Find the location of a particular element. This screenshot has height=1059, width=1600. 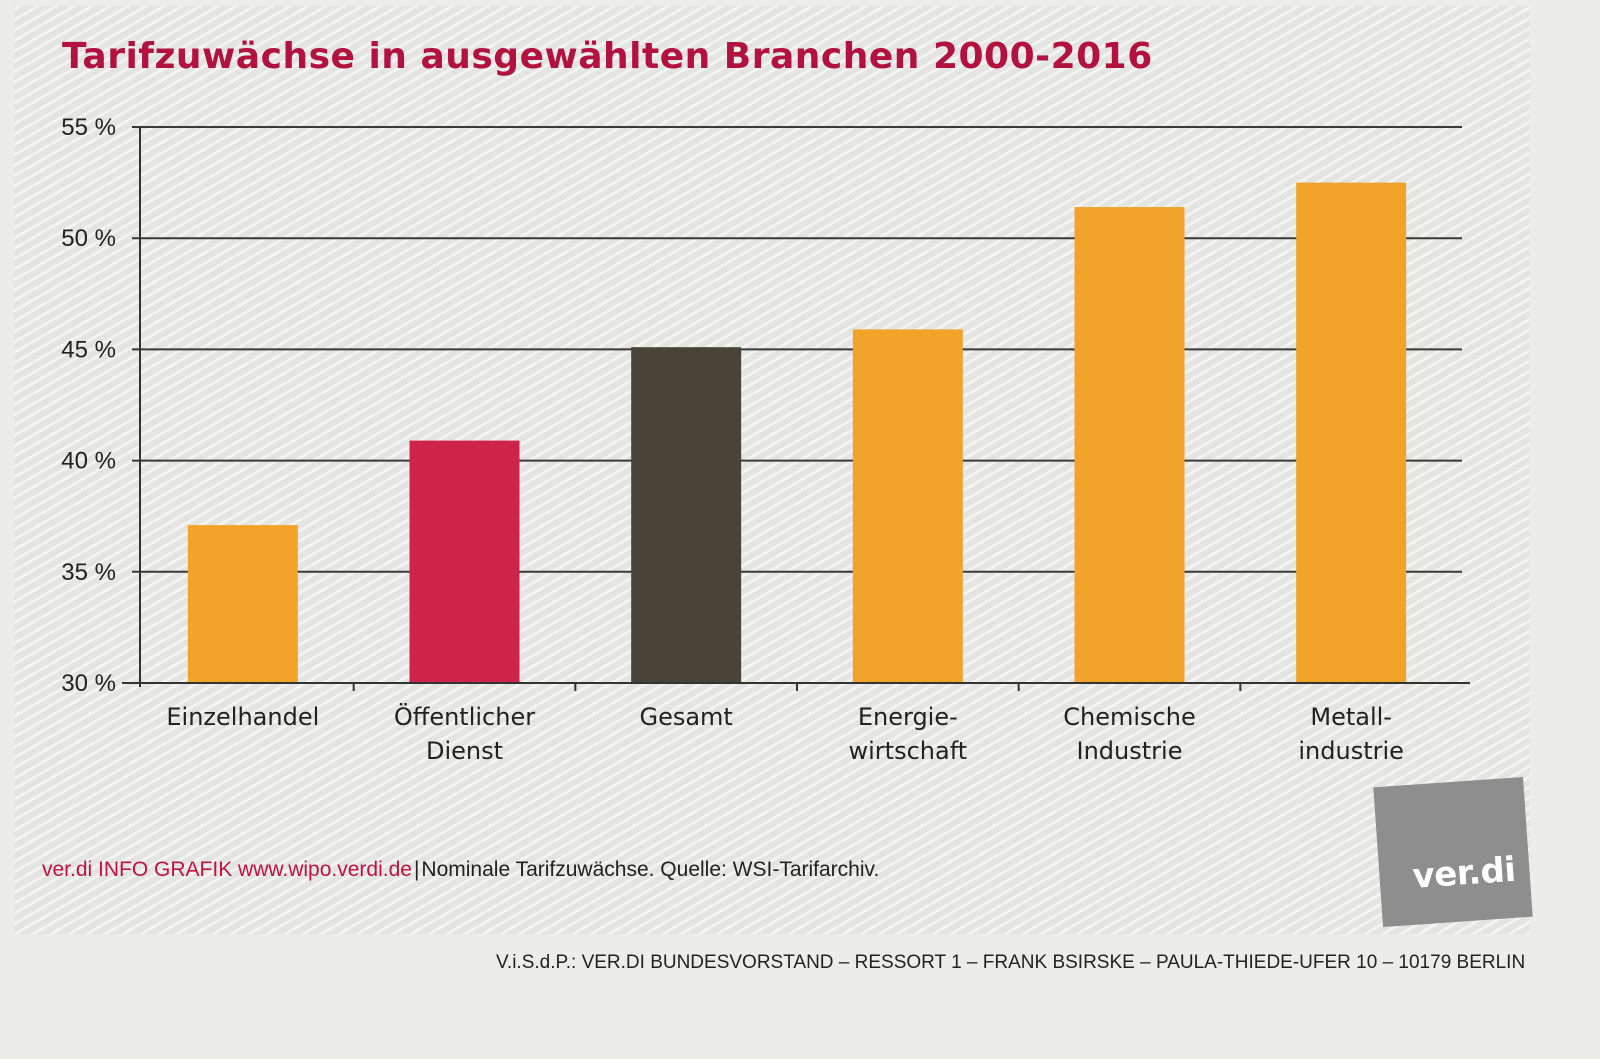

x-category-label-line: Öffentlicher is located at coordinates (464, 716).